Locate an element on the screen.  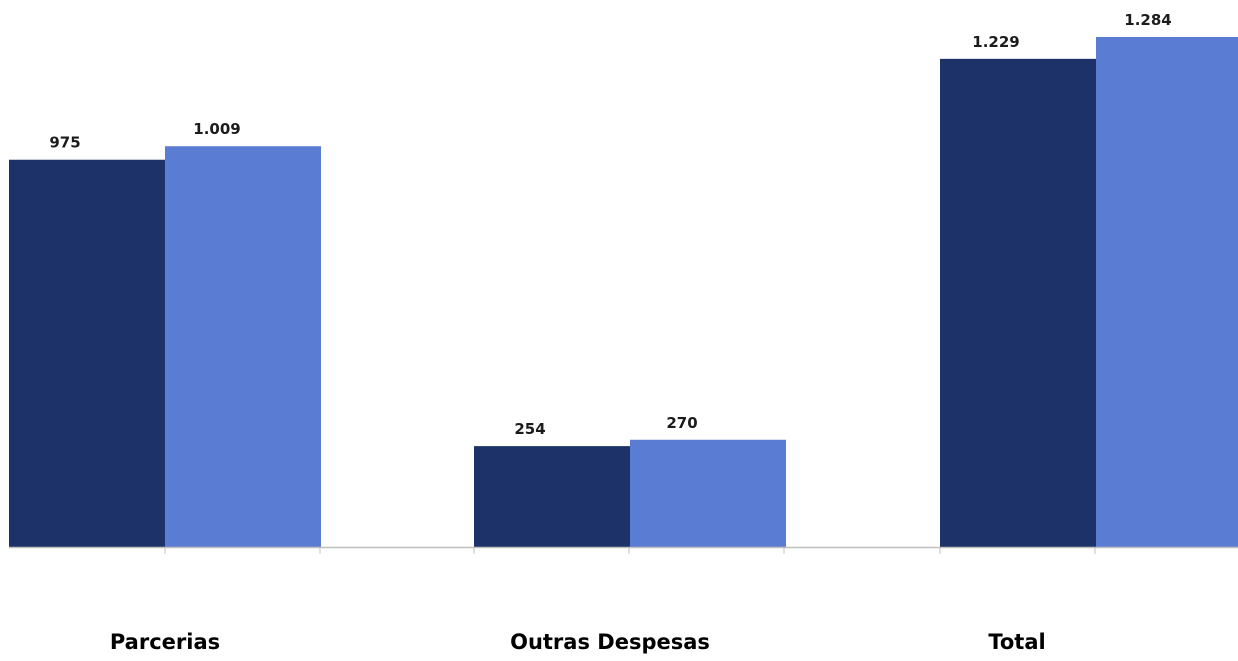
data-label: 975 is located at coordinates (64, 143).